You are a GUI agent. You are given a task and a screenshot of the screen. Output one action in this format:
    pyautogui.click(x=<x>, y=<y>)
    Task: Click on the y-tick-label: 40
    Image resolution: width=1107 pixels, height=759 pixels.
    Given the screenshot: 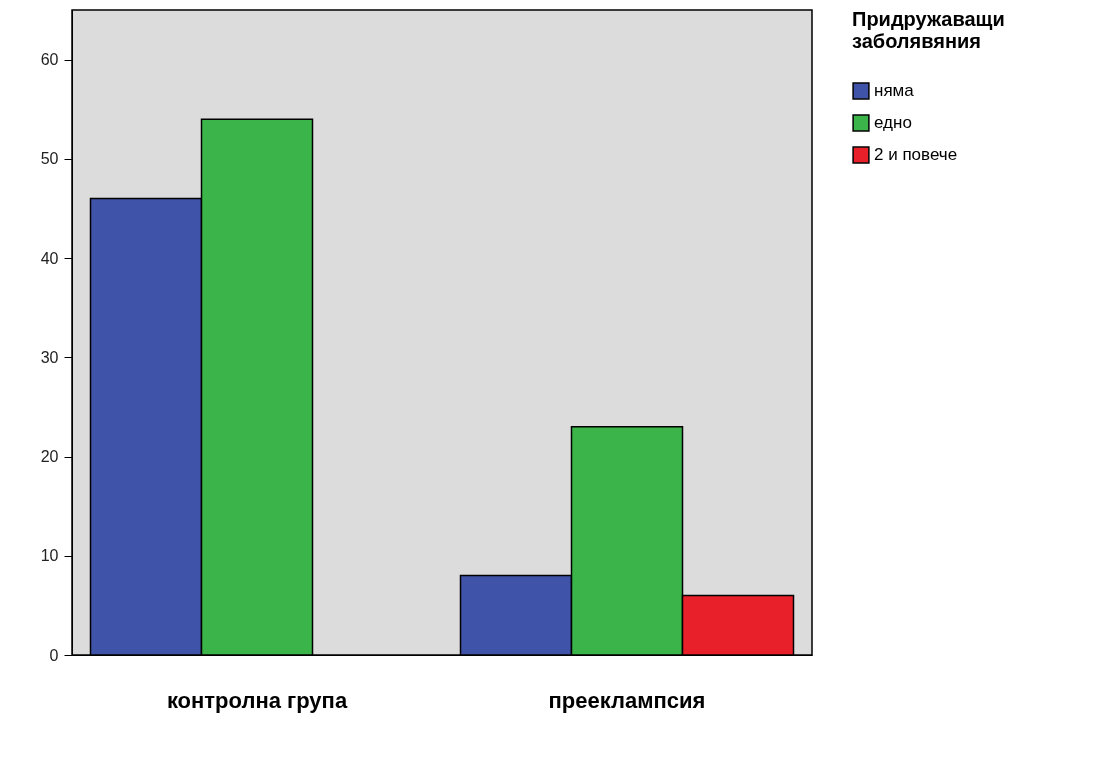 What is the action you would take?
    pyautogui.click(x=49, y=258)
    